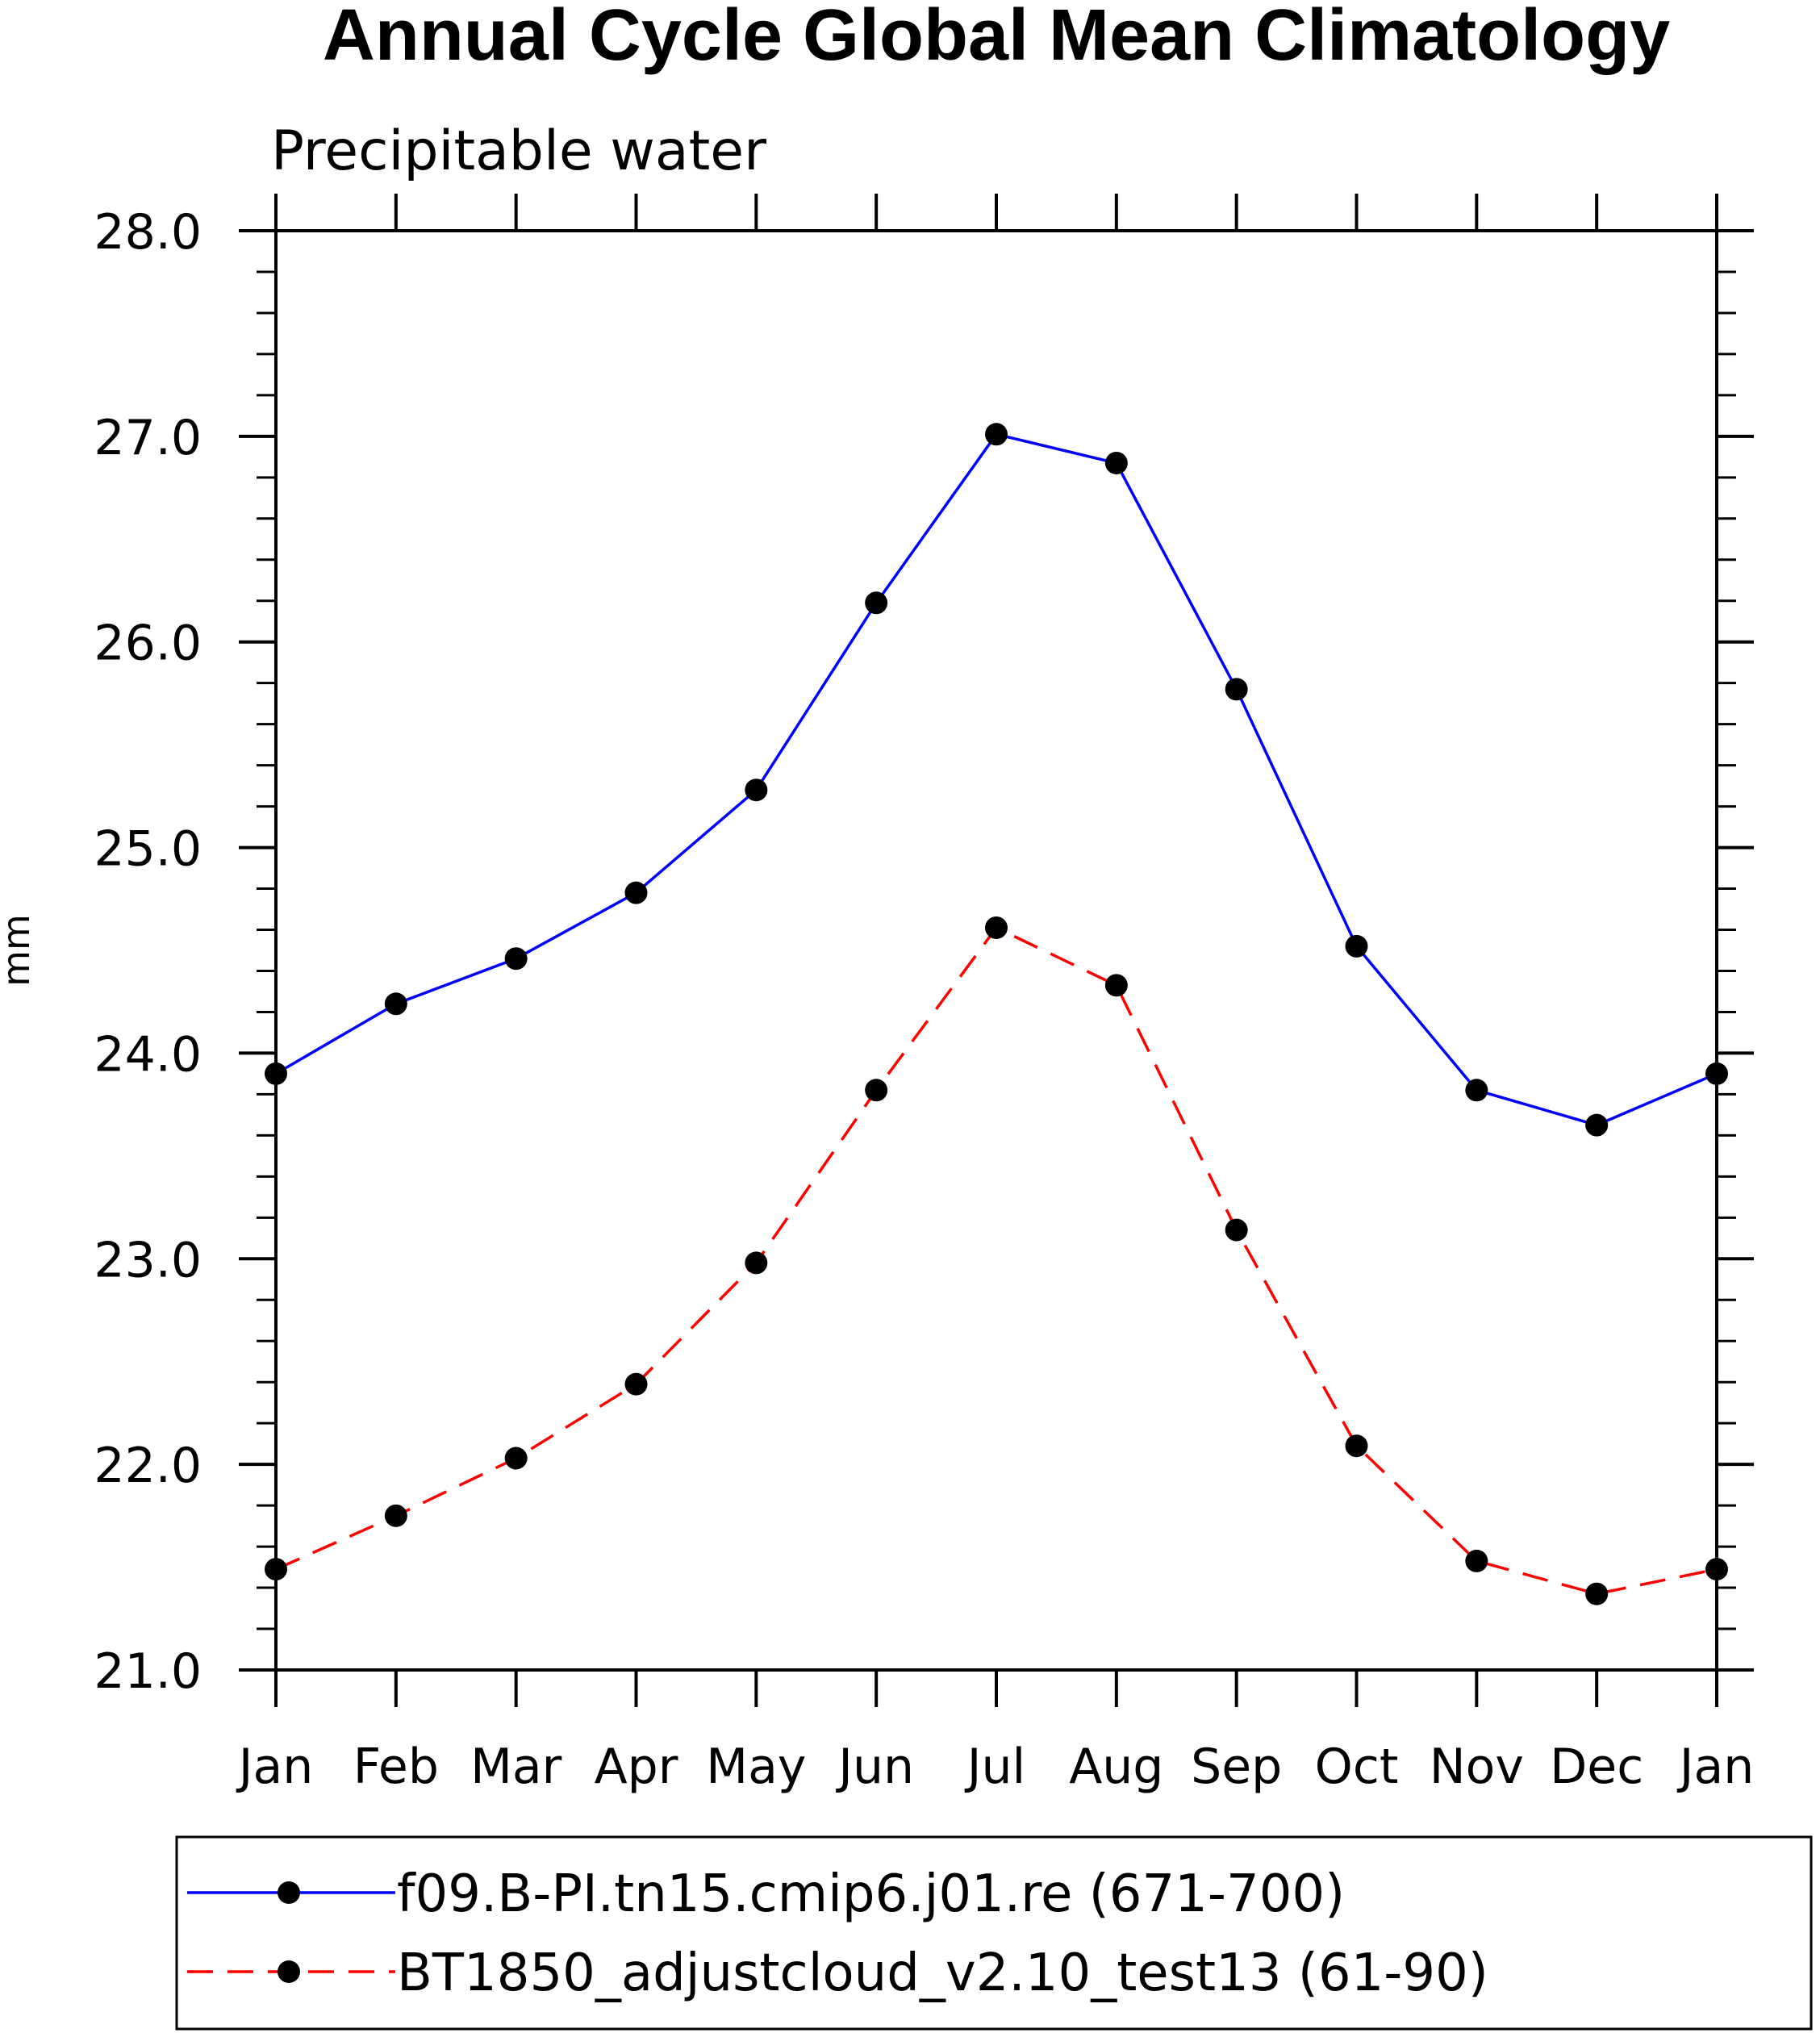  I want to click on x-tick-label: Dec, so click(1596, 1767).